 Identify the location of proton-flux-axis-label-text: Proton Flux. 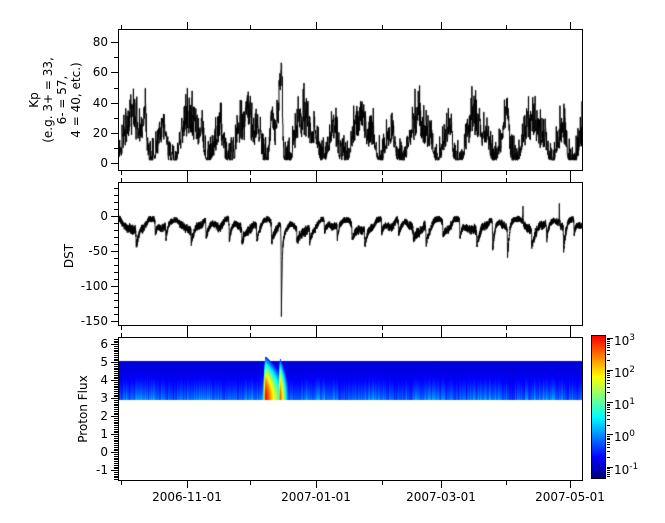
(83, 409).